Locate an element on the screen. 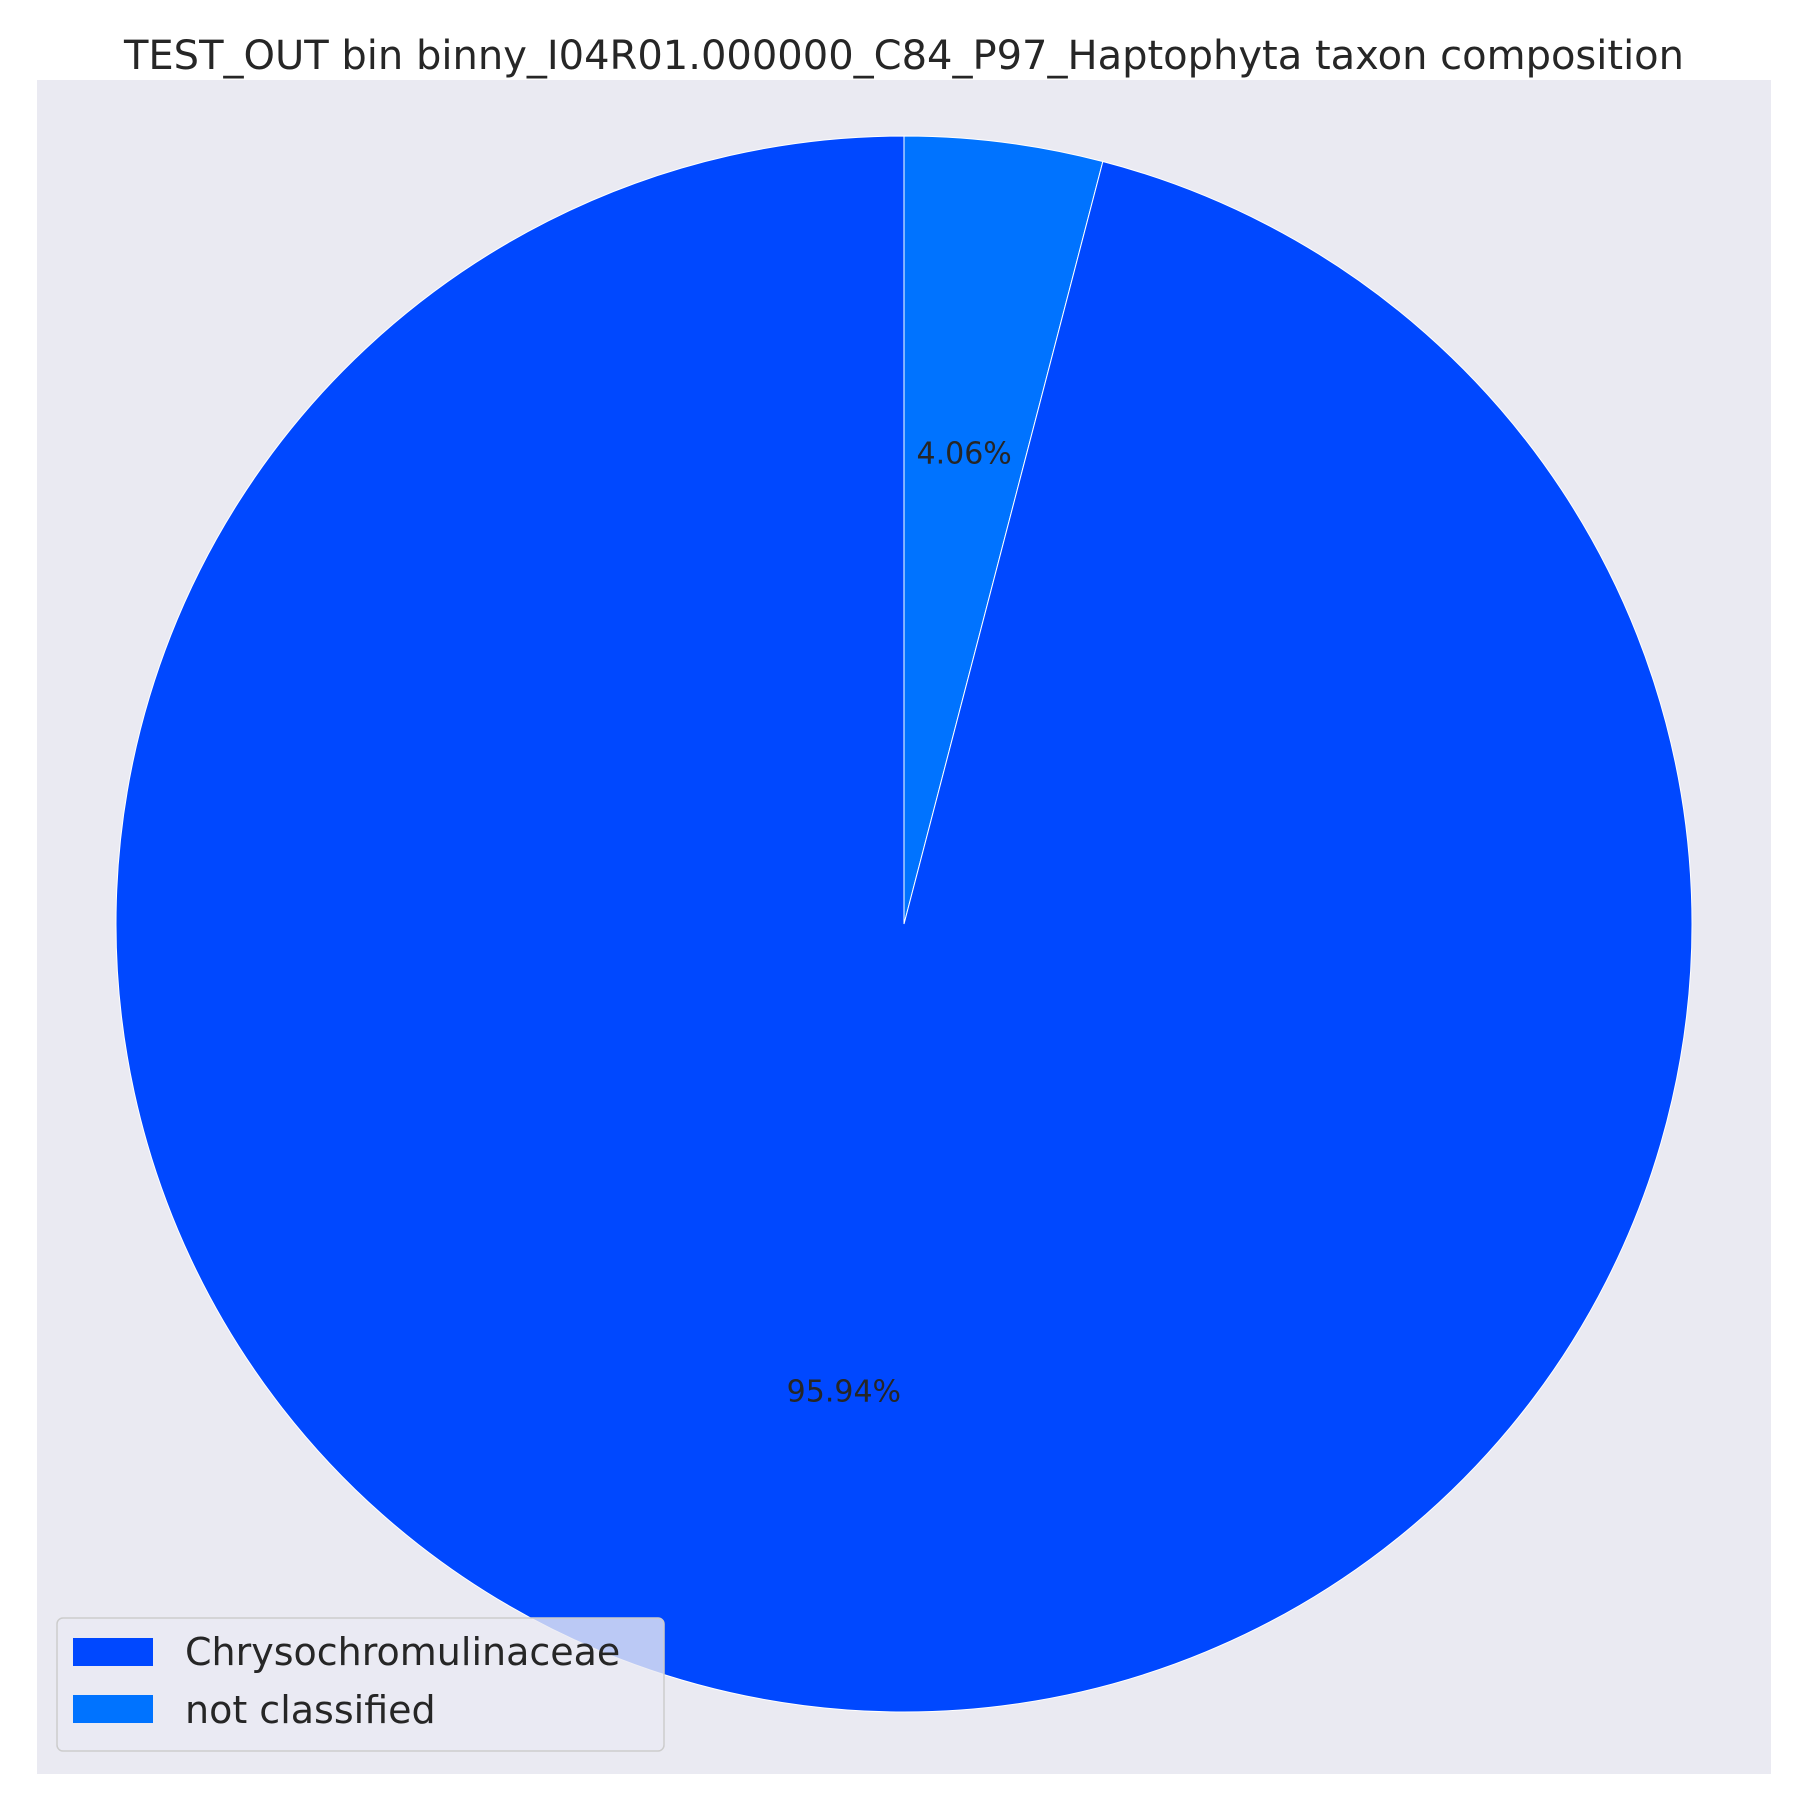  legend-swatch-not-classified is located at coordinates (113, 1709).